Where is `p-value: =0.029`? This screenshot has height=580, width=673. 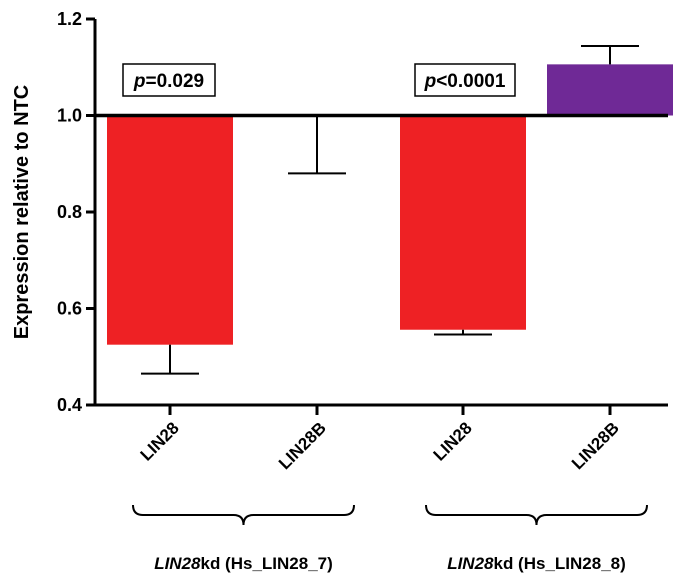
p-value: =0.029 is located at coordinates (174, 81).